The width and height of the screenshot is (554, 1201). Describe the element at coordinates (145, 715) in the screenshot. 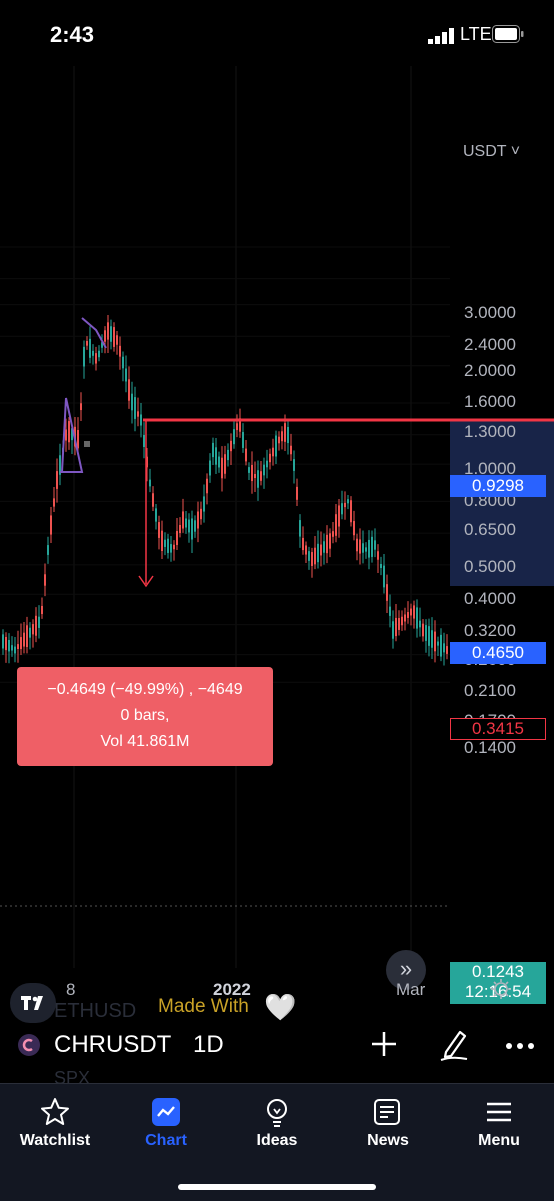

I see `measure-bars: 0 bars,` at that location.